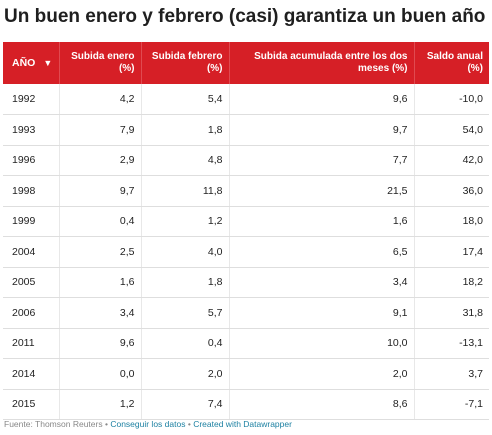  I want to click on column-header-year: AÑO ▼, so click(31, 63).